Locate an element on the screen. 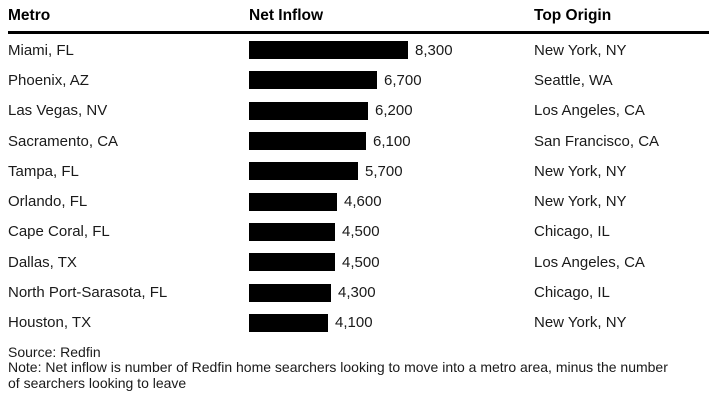 The height and width of the screenshot is (406, 728). net-inflow-value: 5,700 is located at coordinates (384, 171).